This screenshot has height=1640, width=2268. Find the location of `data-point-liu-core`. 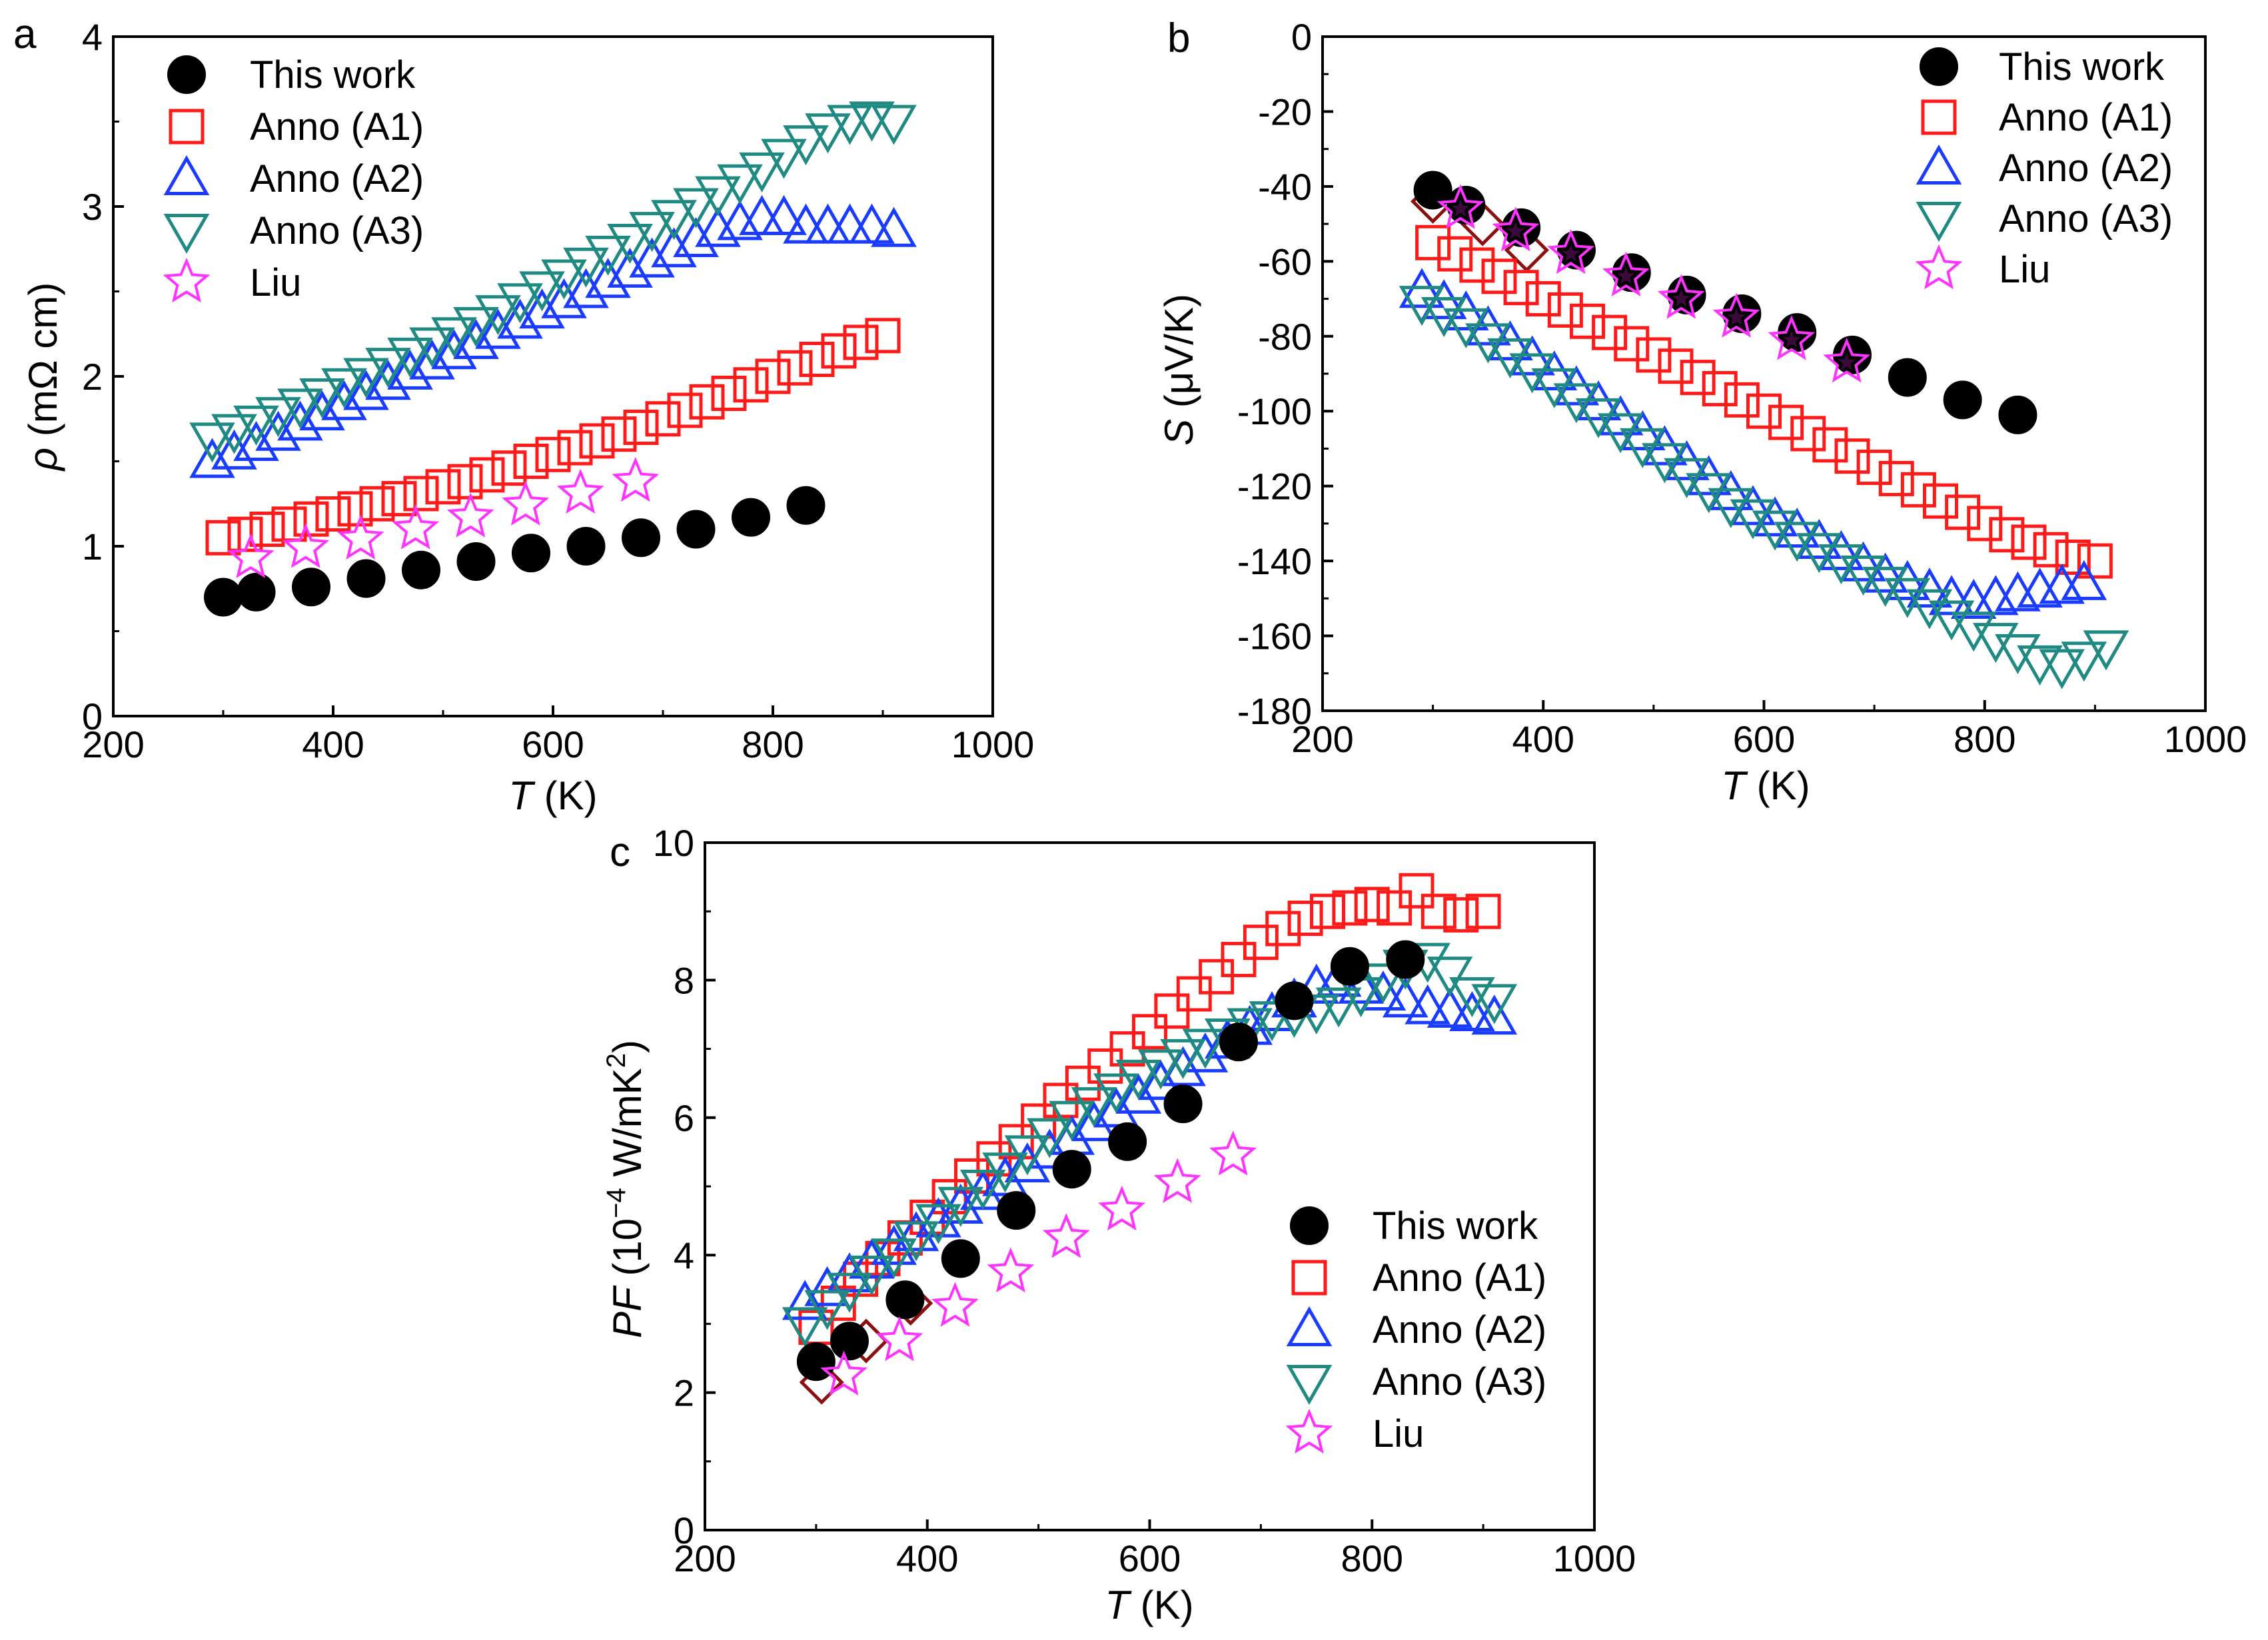

data-point-liu-core is located at coordinates (1737, 316).